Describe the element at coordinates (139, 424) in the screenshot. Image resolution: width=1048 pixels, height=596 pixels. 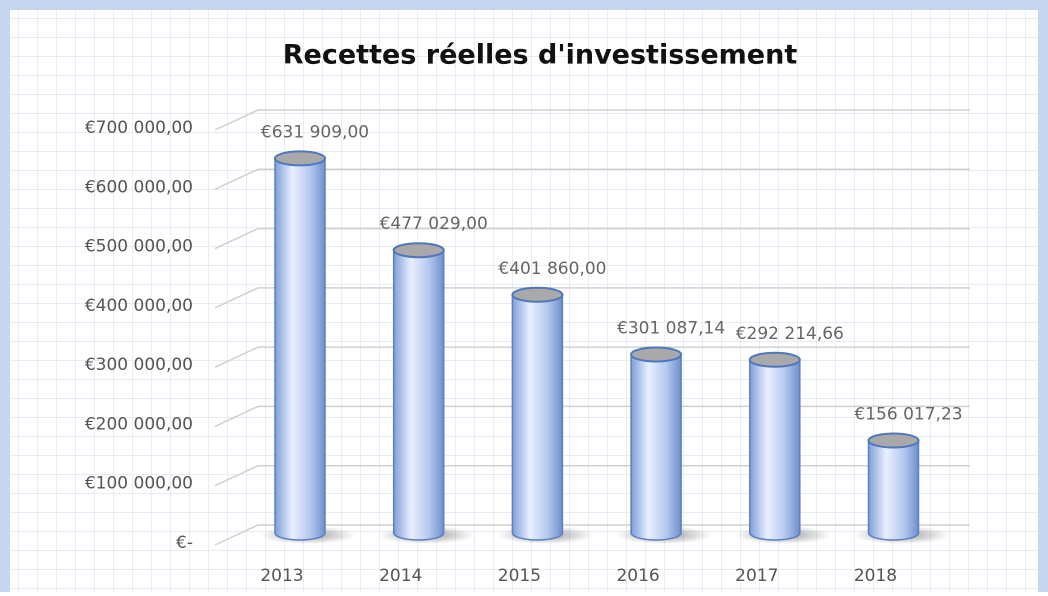
I see `y-tick-label: €200 000,00` at that location.